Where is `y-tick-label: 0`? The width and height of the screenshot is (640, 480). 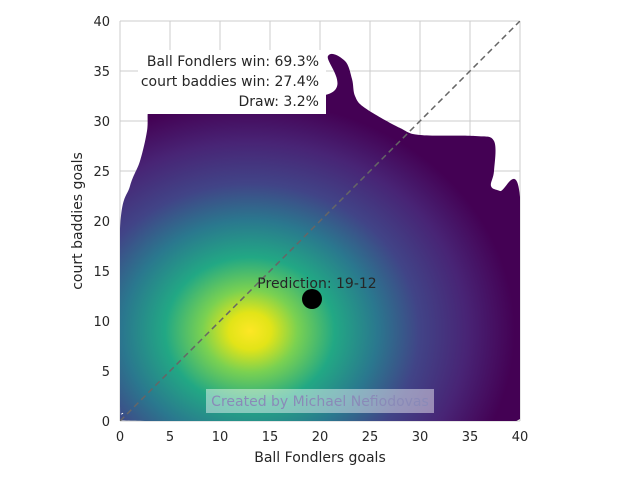
y-tick-label: 0 is located at coordinates (106, 422).